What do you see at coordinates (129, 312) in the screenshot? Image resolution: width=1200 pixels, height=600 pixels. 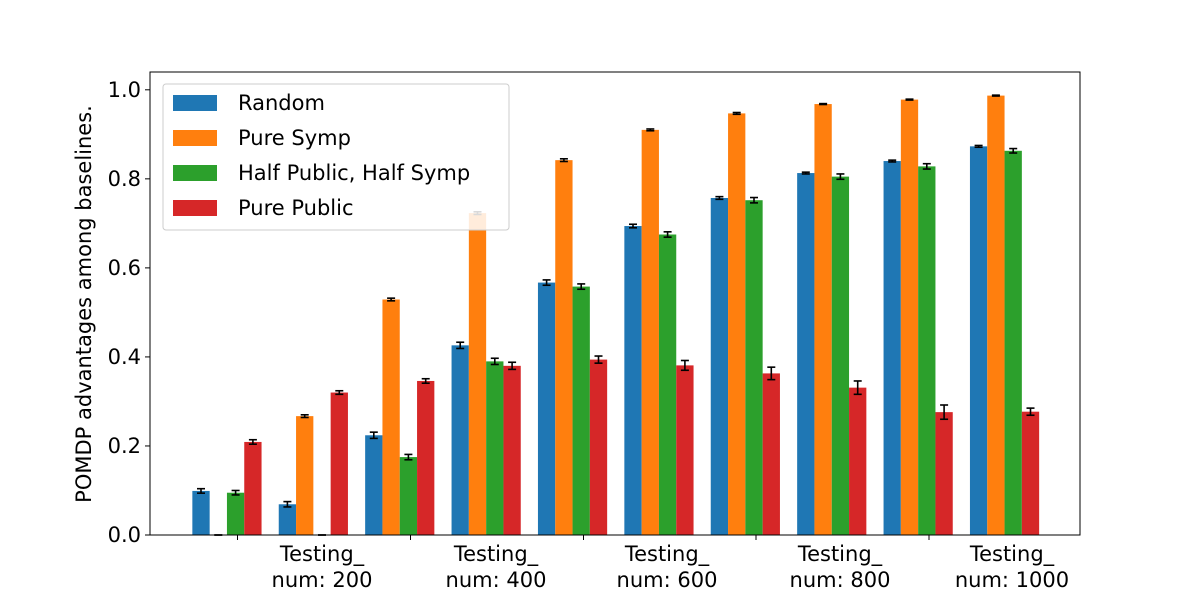 I see `y-axis: 0.0 0.2 0.4 0.6 0.8 1.0` at bounding box center [129, 312].